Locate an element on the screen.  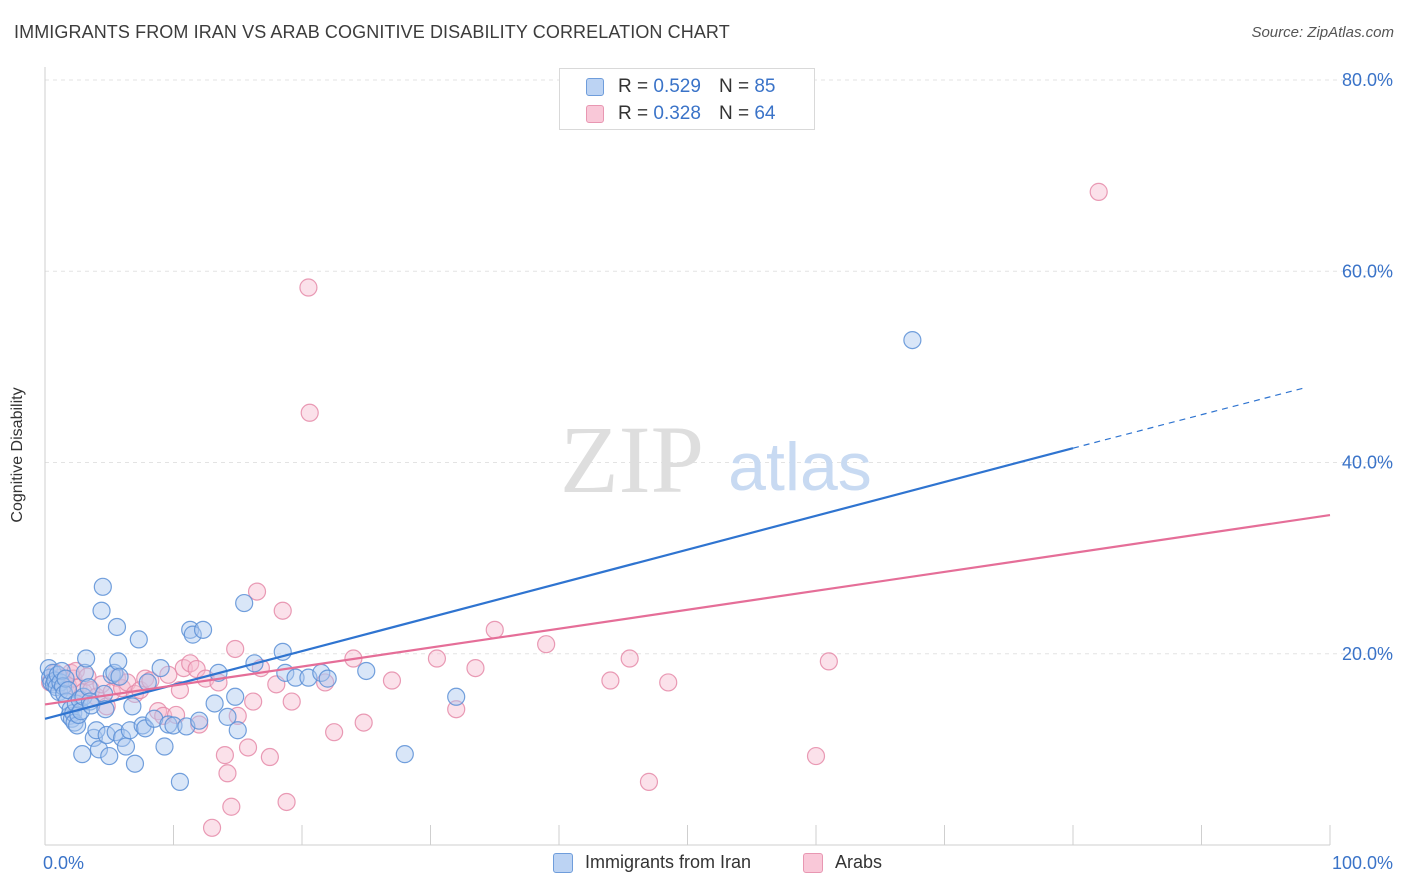
source-label: Source: ZipAtlas.com is located at coordinates (1322, 32).